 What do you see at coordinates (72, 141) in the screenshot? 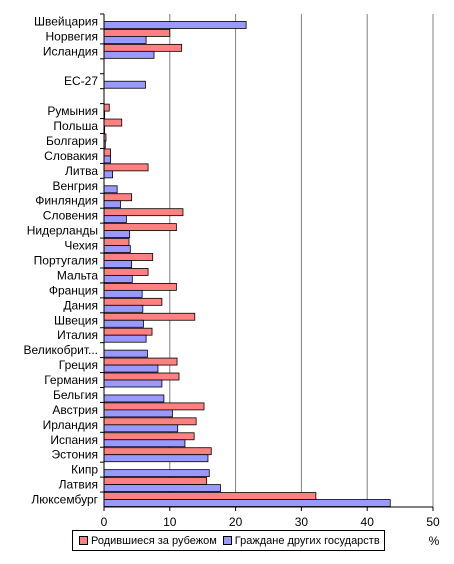
I see `category-label: Болгария` at bounding box center [72, 141].